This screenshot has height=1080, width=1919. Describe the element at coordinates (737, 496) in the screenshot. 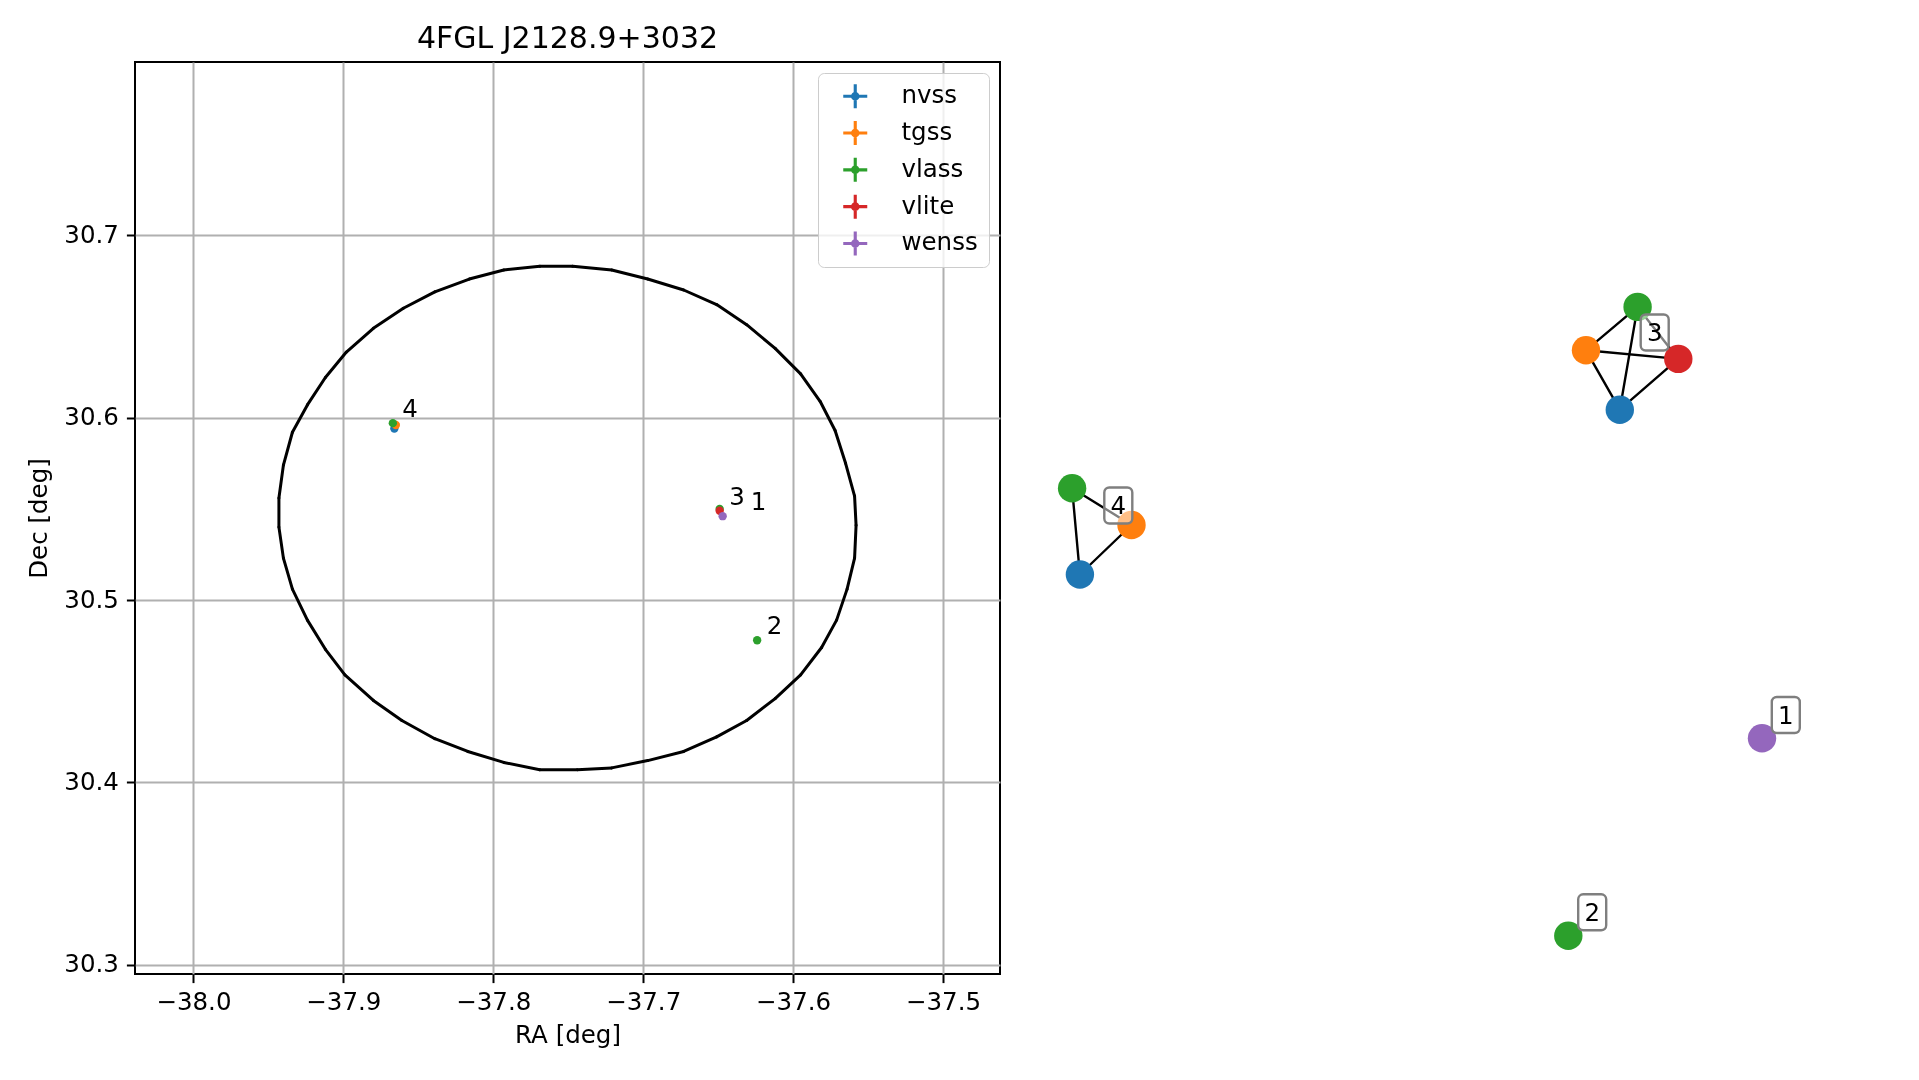

I see `annotation: 3` at that location.